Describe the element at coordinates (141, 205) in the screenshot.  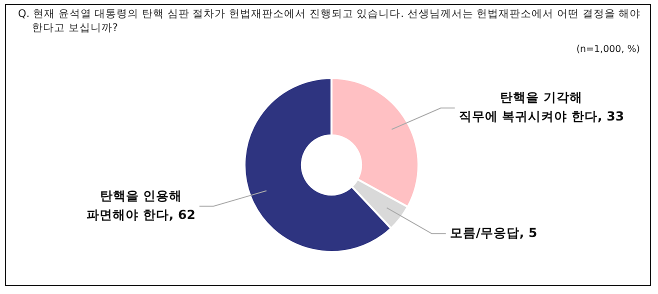
I see `slice-label: 탄핵을 인용해 파면해야 한다, 62` at that location.